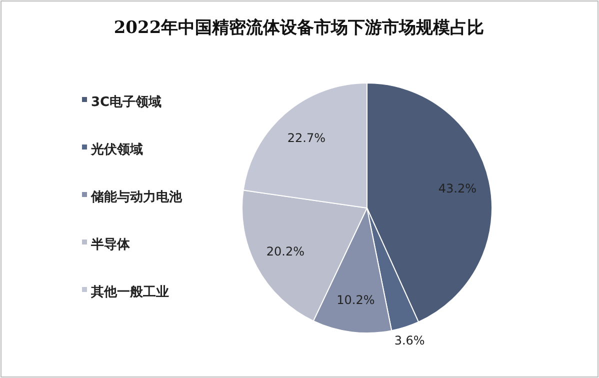  Describe the element at coordinates (136, 197) in the screenshot. I see `legend-label: 储能与动力电池` at that location.